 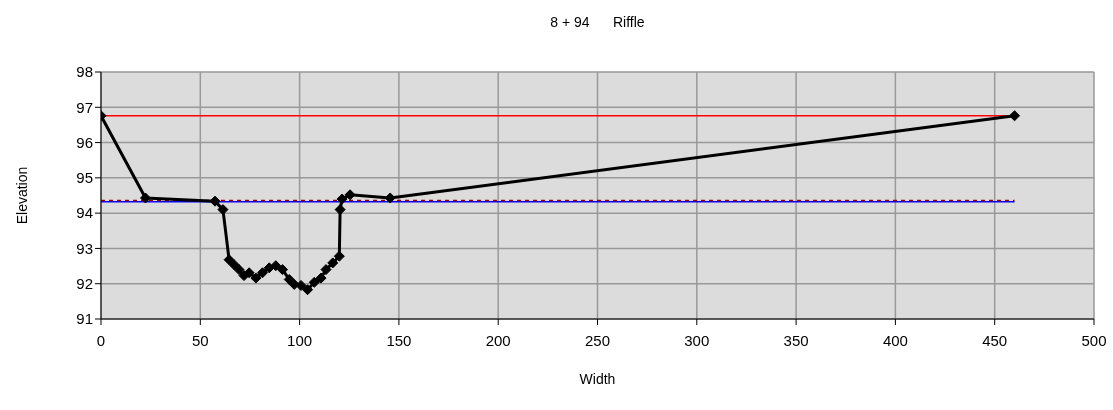 What do you see at coordinates (84, 72) in the screenshot?
I see `y-tick-label: 98` at bounding box center [84, 72].